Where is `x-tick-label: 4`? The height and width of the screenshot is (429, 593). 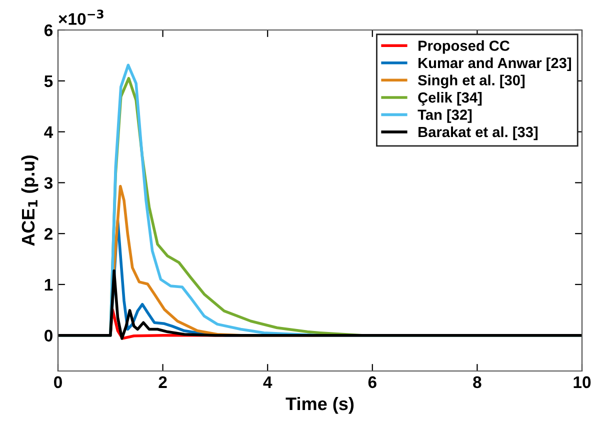 x-tick-label: 4 is located at coordinates (267, 382).